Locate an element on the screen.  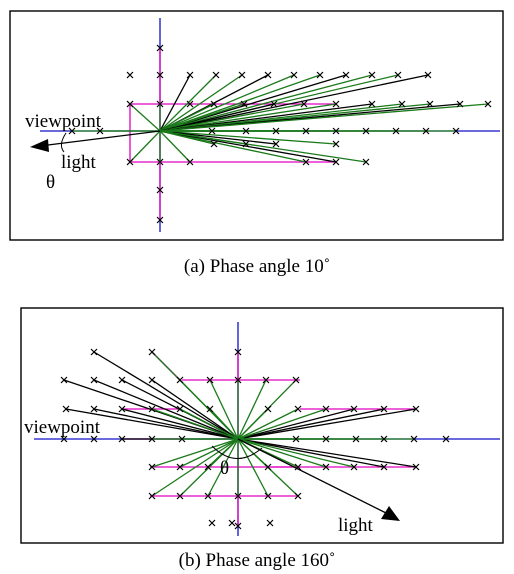
light-arrowhead-b is located at coordinates (390, 513).